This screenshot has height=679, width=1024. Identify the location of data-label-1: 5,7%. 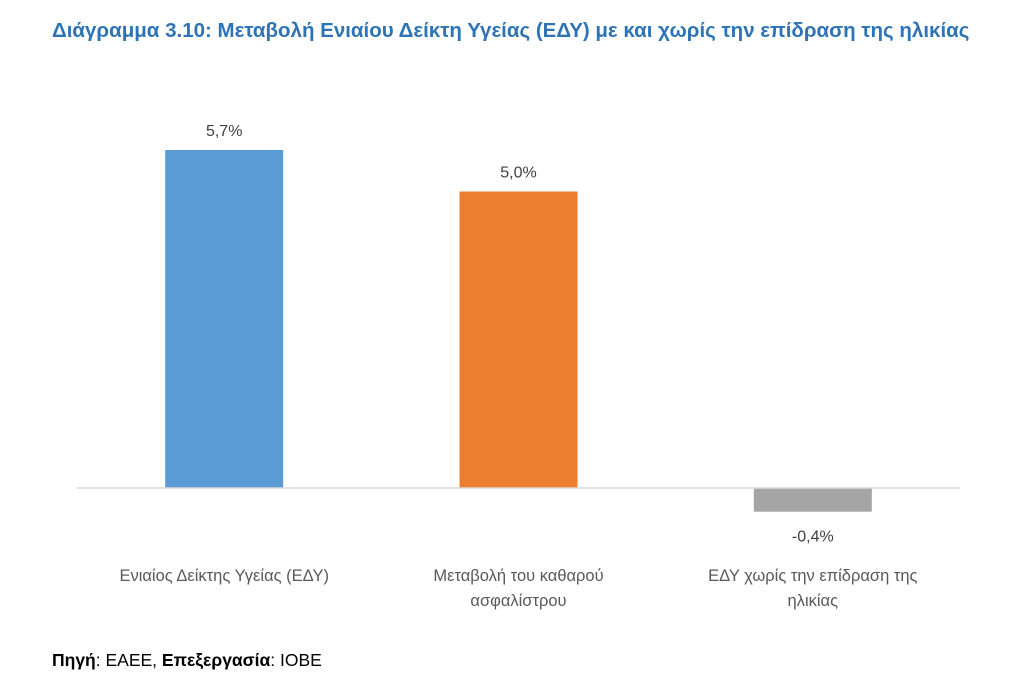
(224, 131).